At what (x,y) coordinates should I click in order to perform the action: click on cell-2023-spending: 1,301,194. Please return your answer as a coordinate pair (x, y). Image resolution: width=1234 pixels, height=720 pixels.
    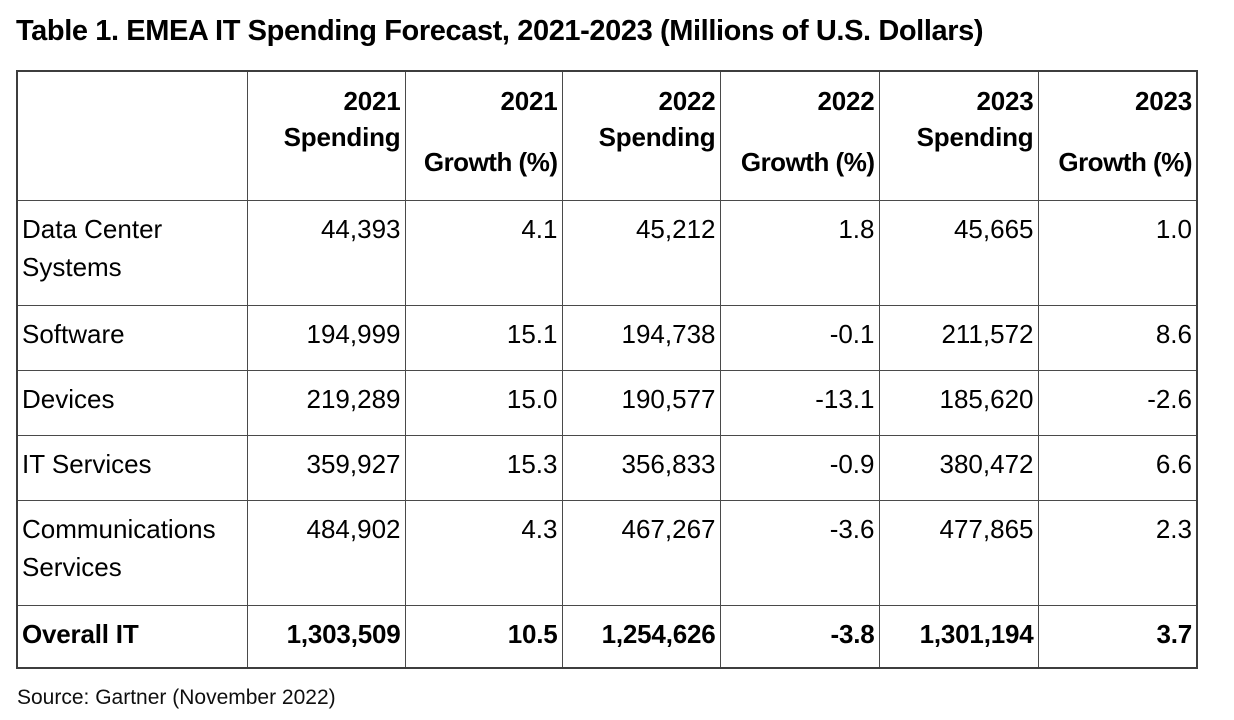
    Looking at the image, I should click on (958, 636).